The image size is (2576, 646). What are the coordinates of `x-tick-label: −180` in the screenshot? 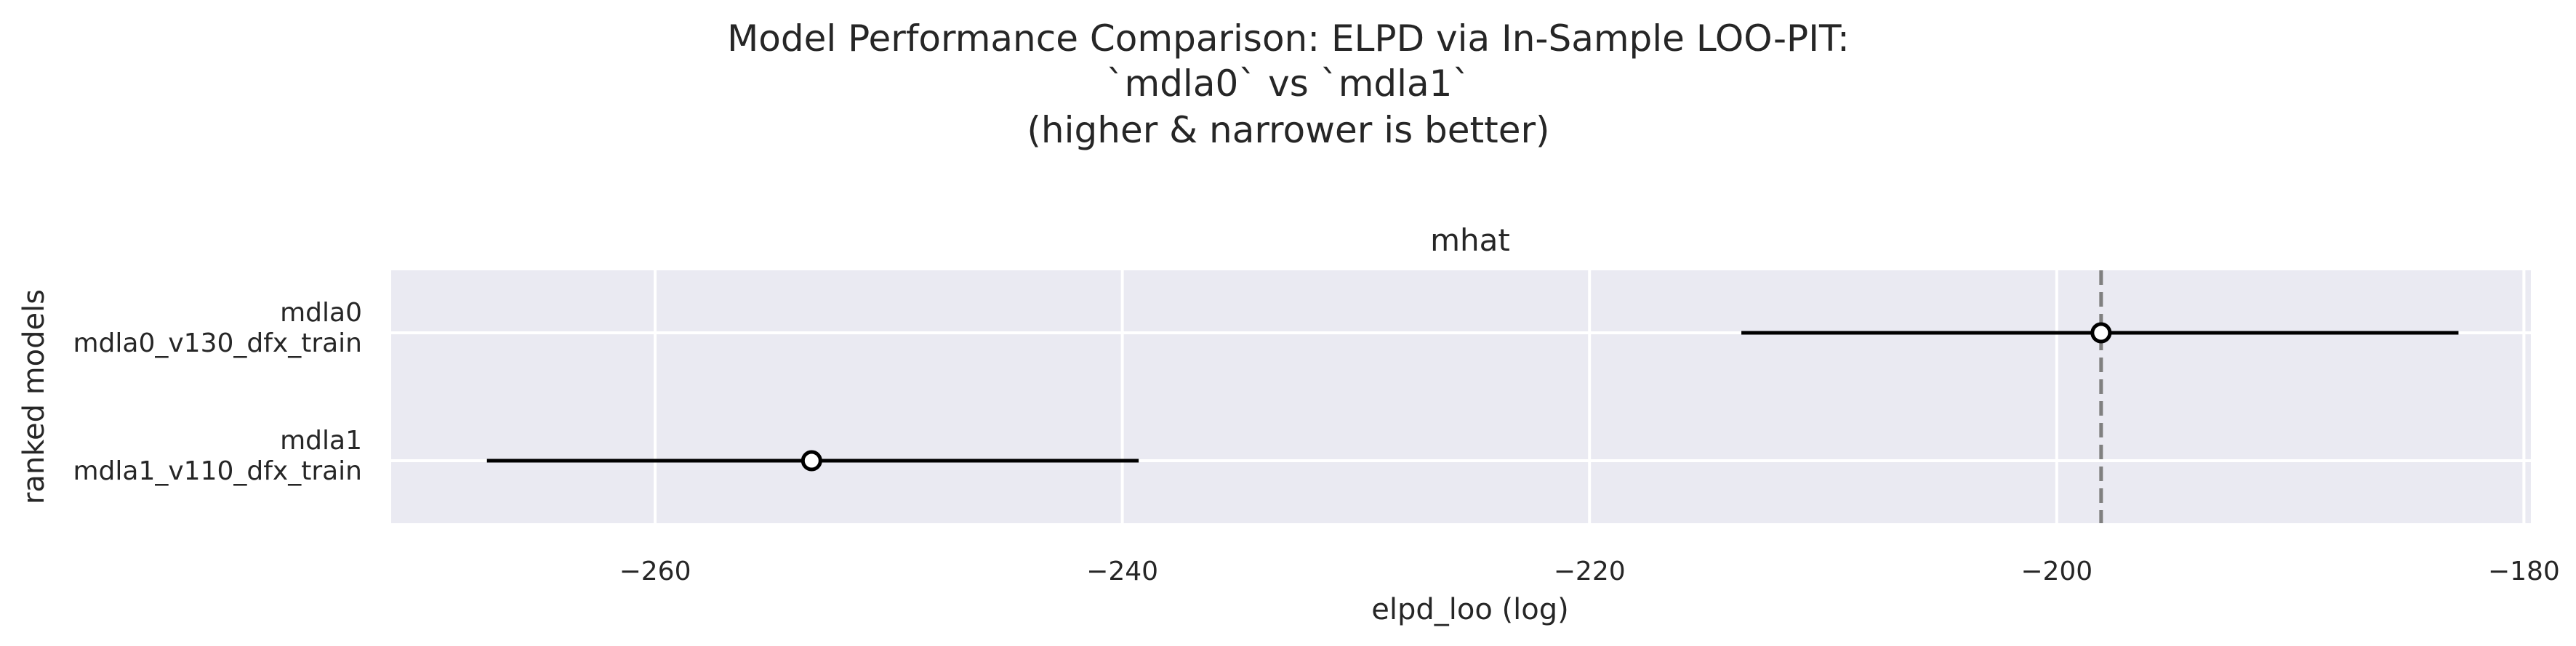 It's located at (2524, 571).